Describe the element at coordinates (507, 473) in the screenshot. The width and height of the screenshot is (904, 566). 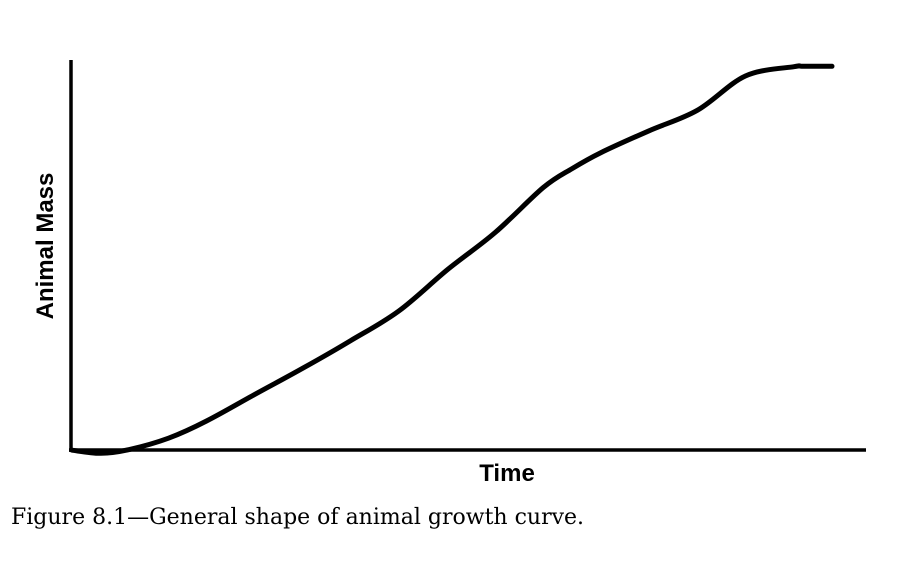
I see `x-axis-title: Time` at that location.